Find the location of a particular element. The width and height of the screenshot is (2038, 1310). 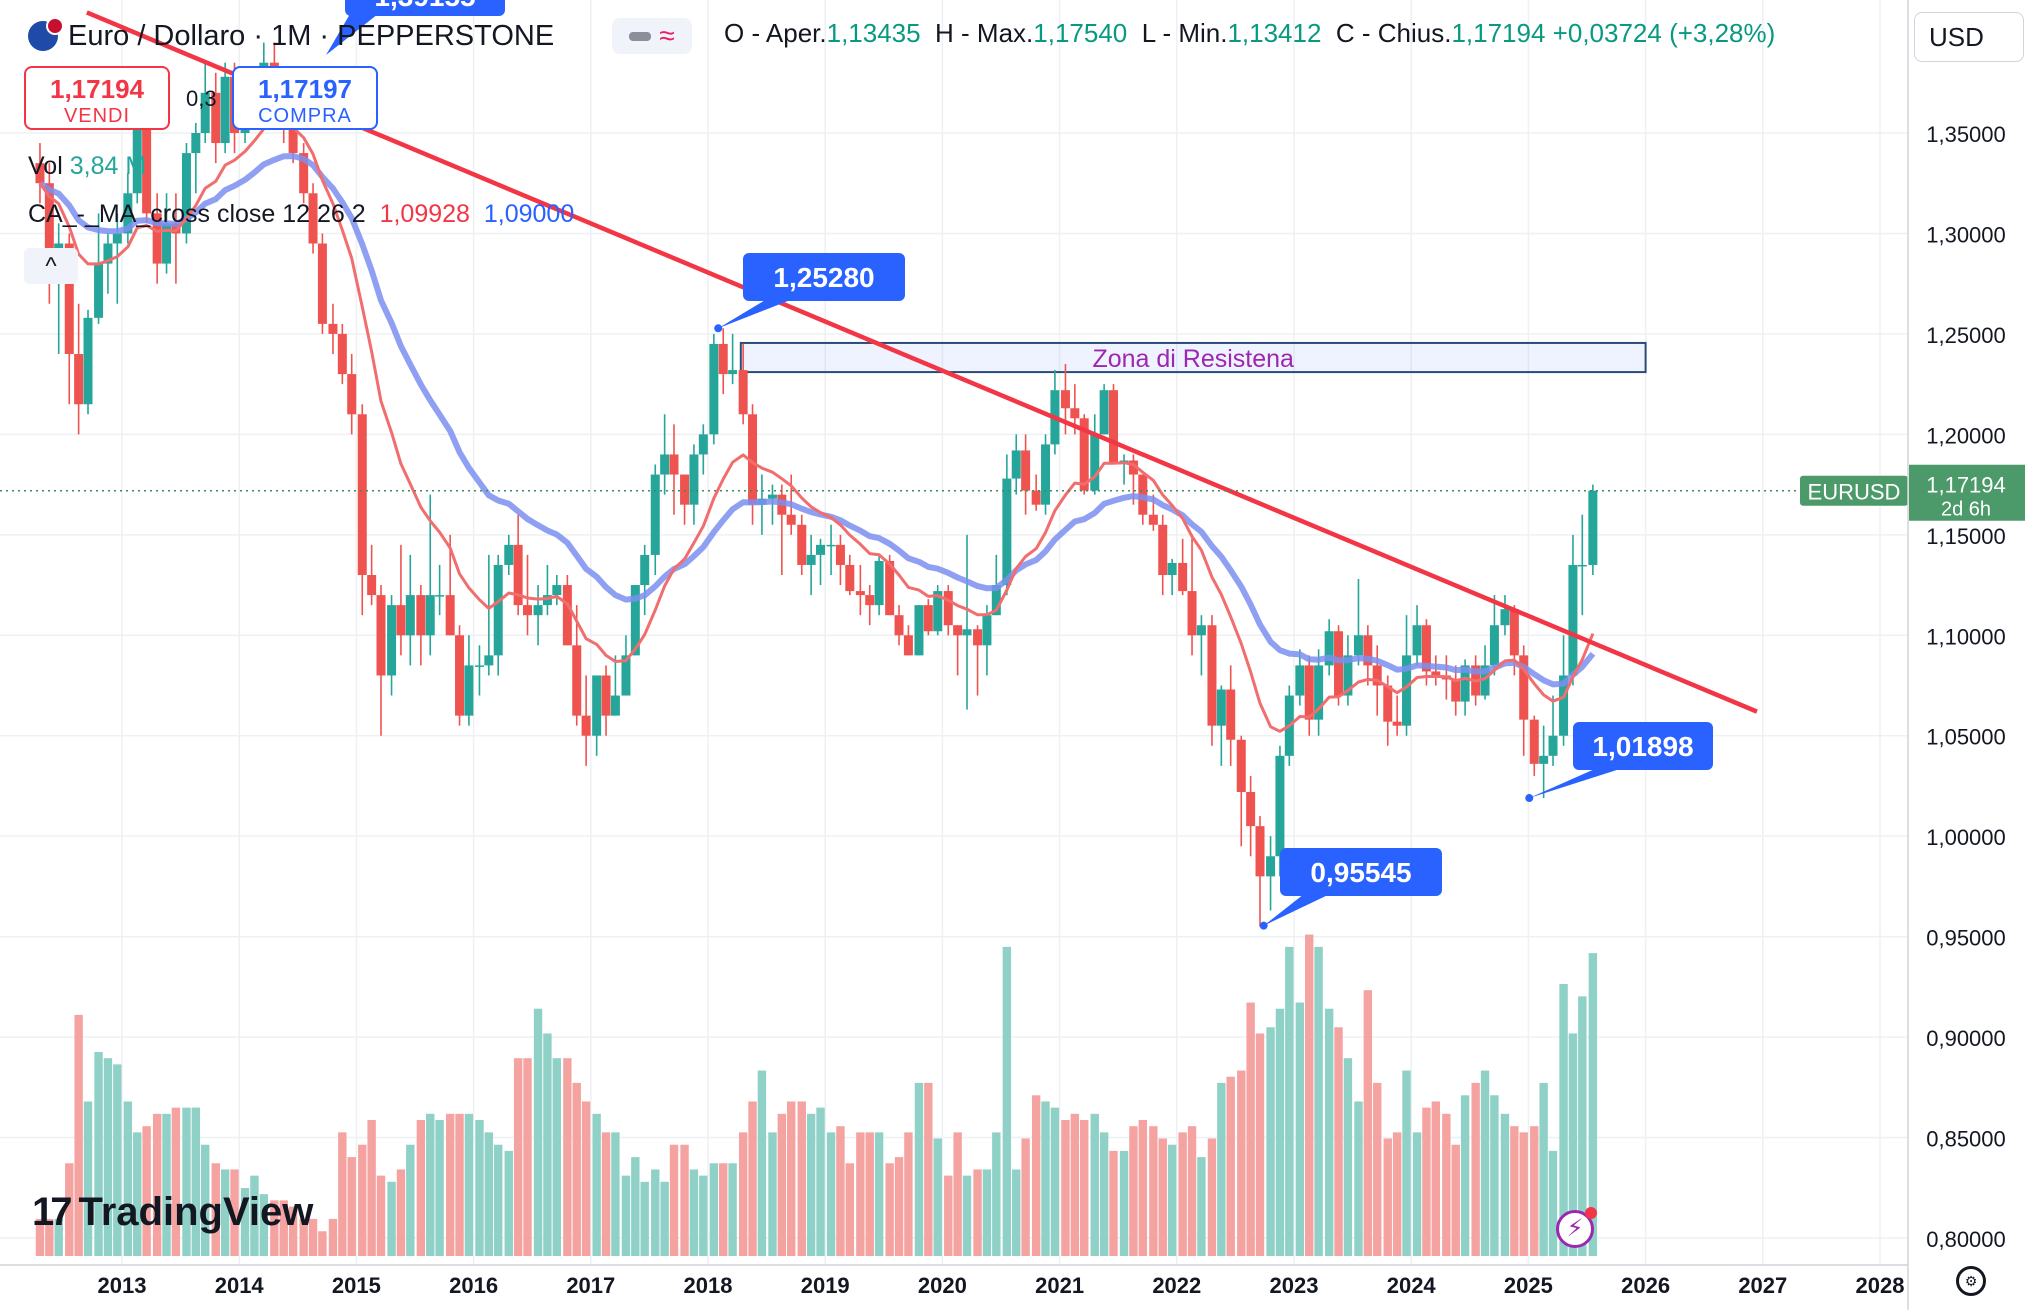

buy-button: 1,17197 COMPRA is located at coordinates (305, 98).